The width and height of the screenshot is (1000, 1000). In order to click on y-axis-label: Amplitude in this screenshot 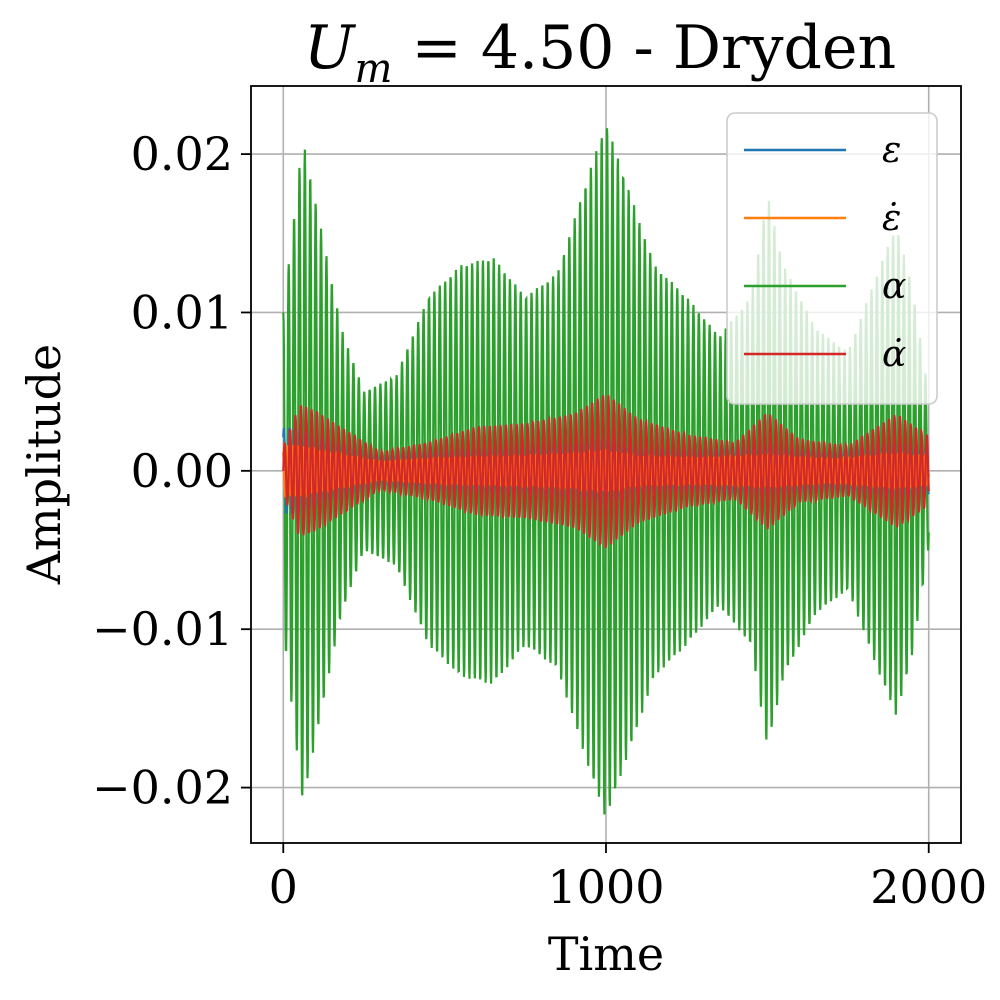, I will do `click(44, 465)`.